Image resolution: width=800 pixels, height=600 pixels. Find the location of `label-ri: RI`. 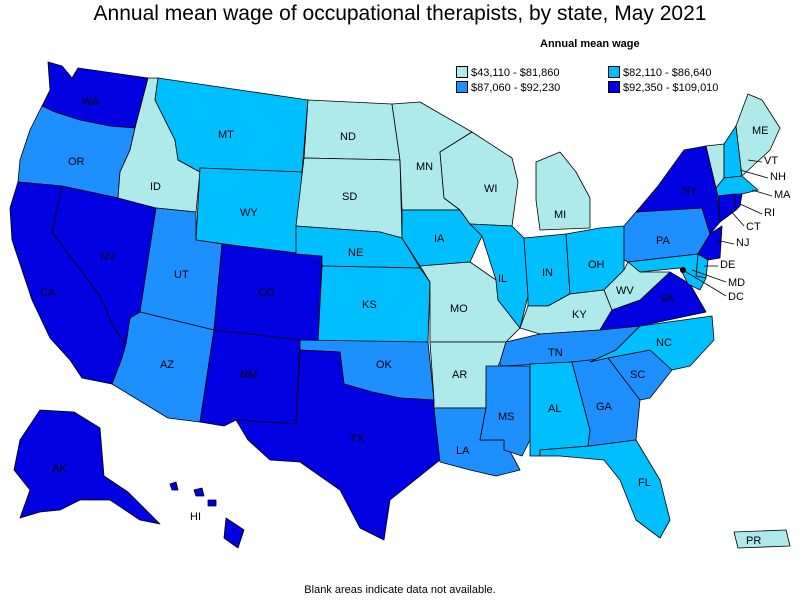

label-ri: RI is located at coordinates (769, 213).